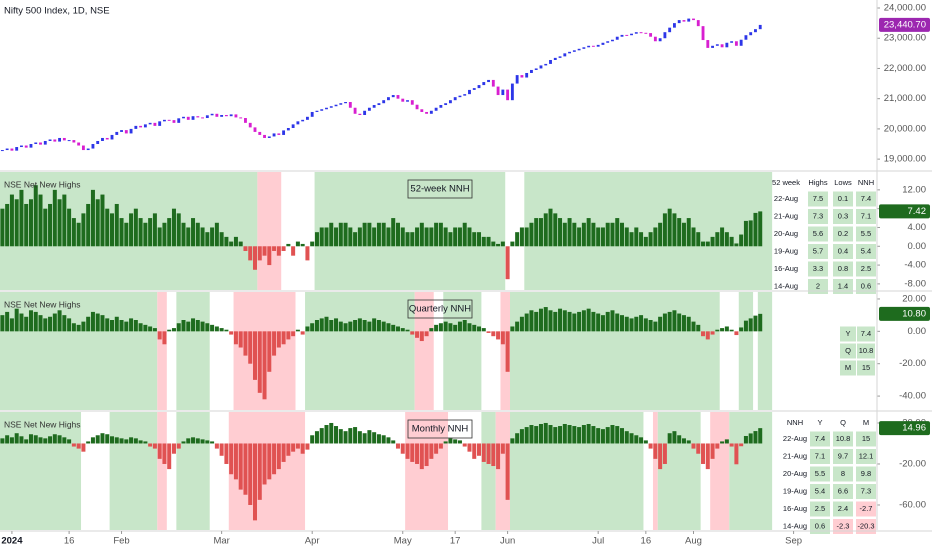 This screenshot has height=550, width=932. What do you see at coordinates (843, 182) in the screenshot?
I see `table-header: Lows` at bounding box center [843, 182].